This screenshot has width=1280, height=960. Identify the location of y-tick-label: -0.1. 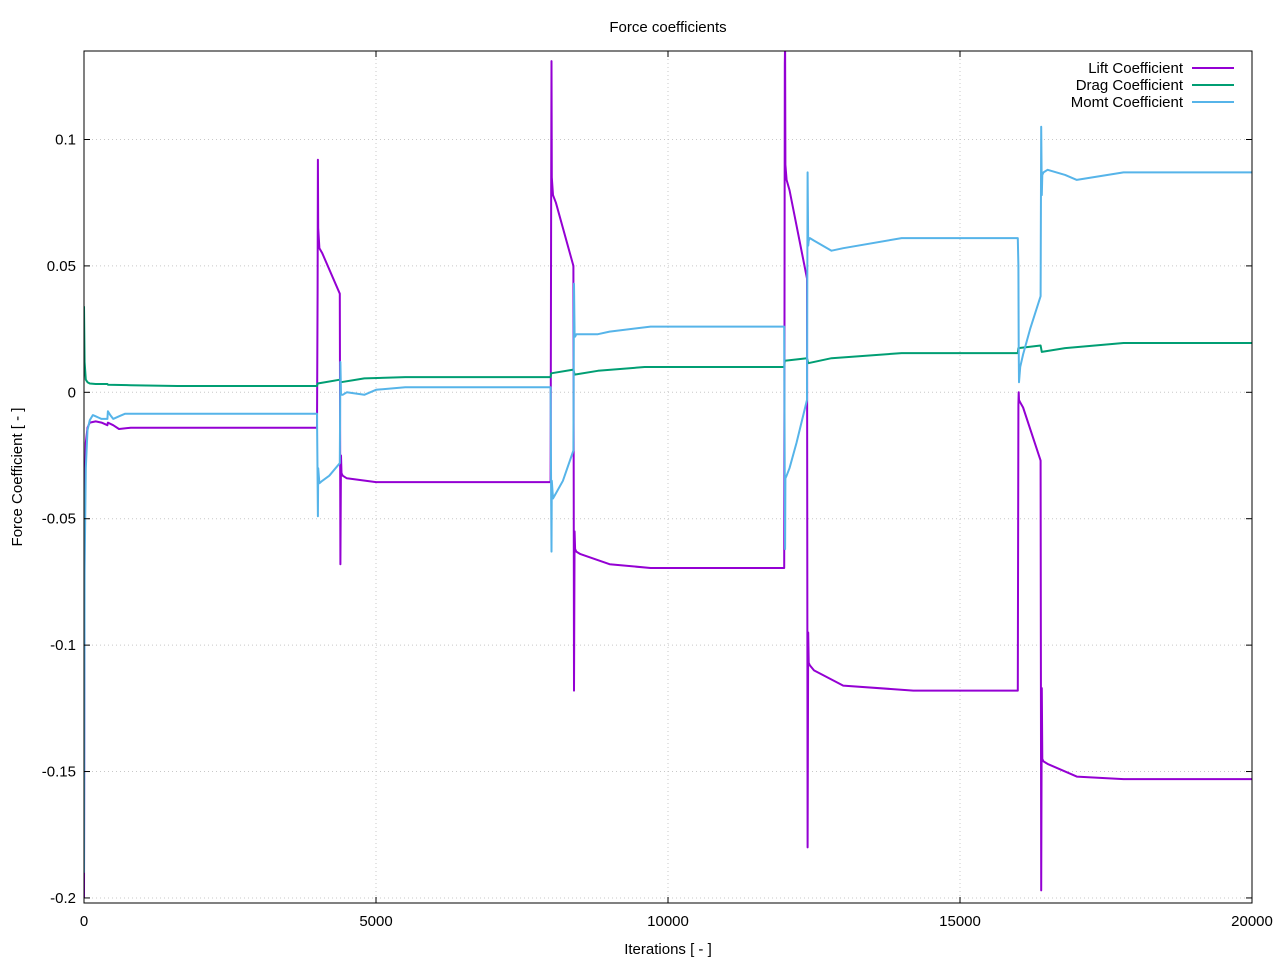
(63, 645).